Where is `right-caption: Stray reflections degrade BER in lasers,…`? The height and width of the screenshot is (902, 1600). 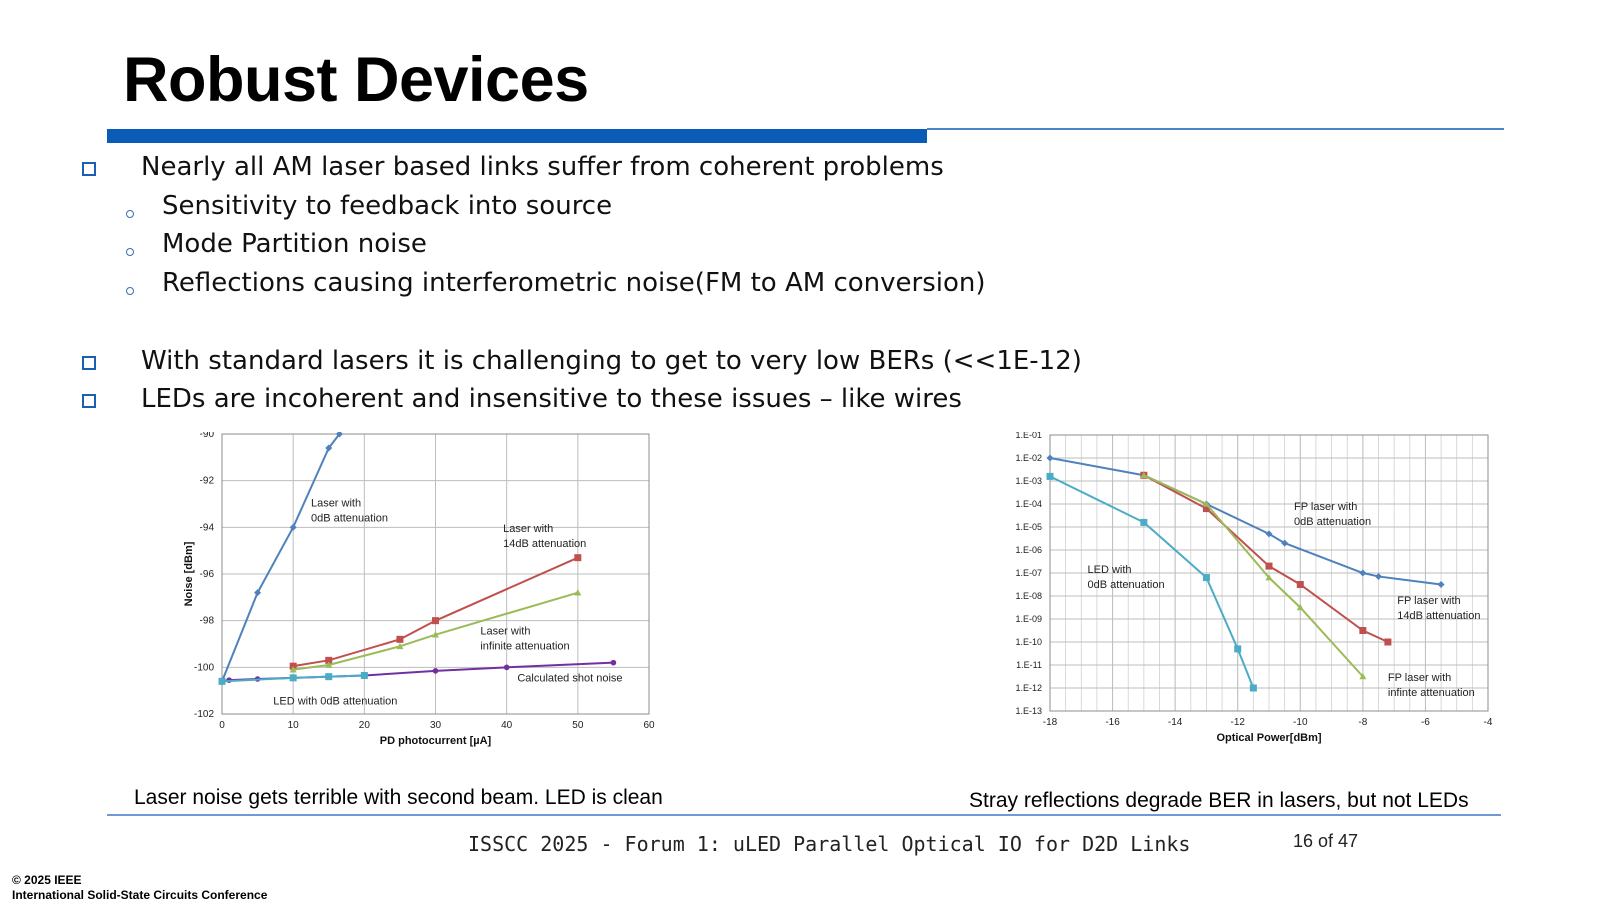 right-caption: Stray reflections degrade BER in lasers,… is located at coordinates (1219, 800).